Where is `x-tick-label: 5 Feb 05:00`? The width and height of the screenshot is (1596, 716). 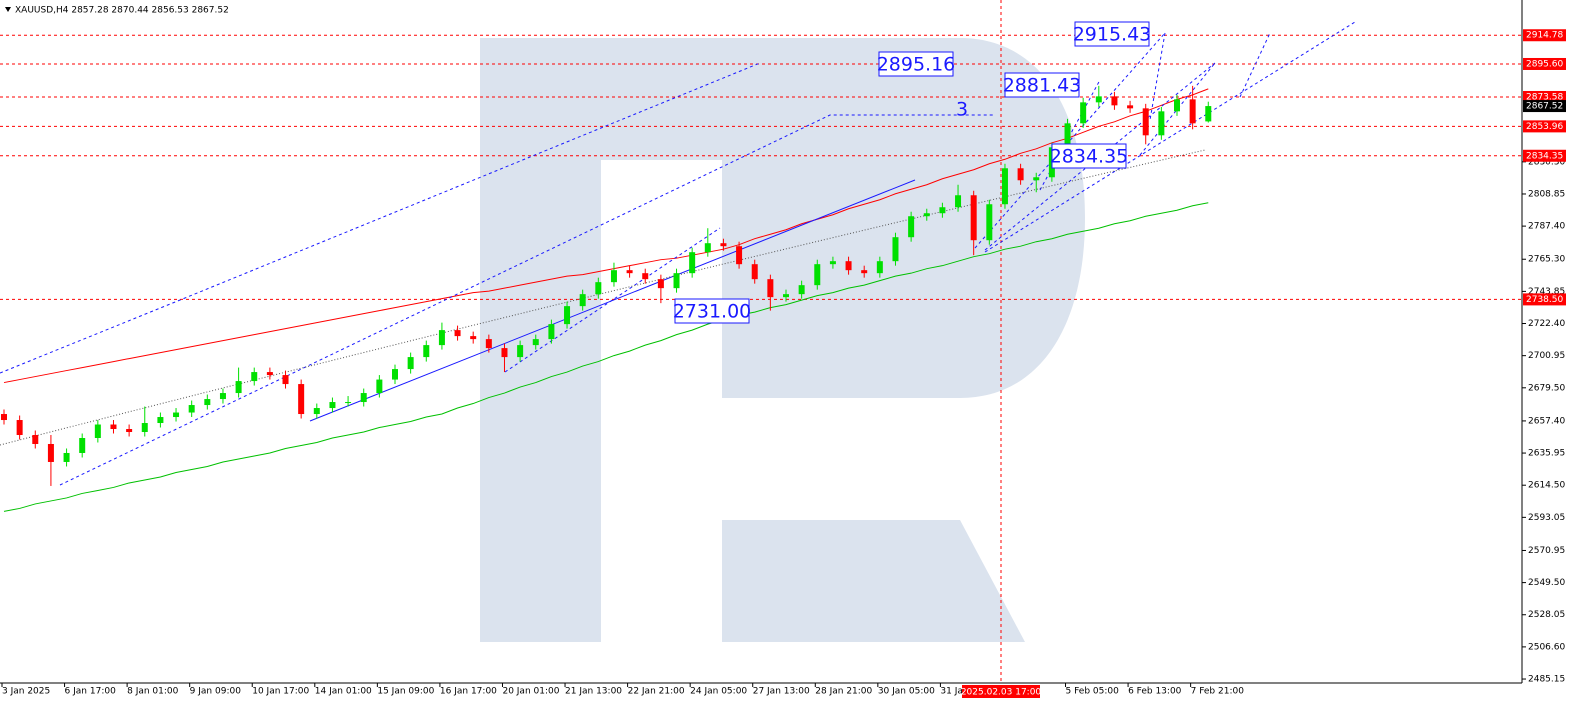 x-tick-label: 5 Feb 05:00 is located at coordinates (1093, 692).